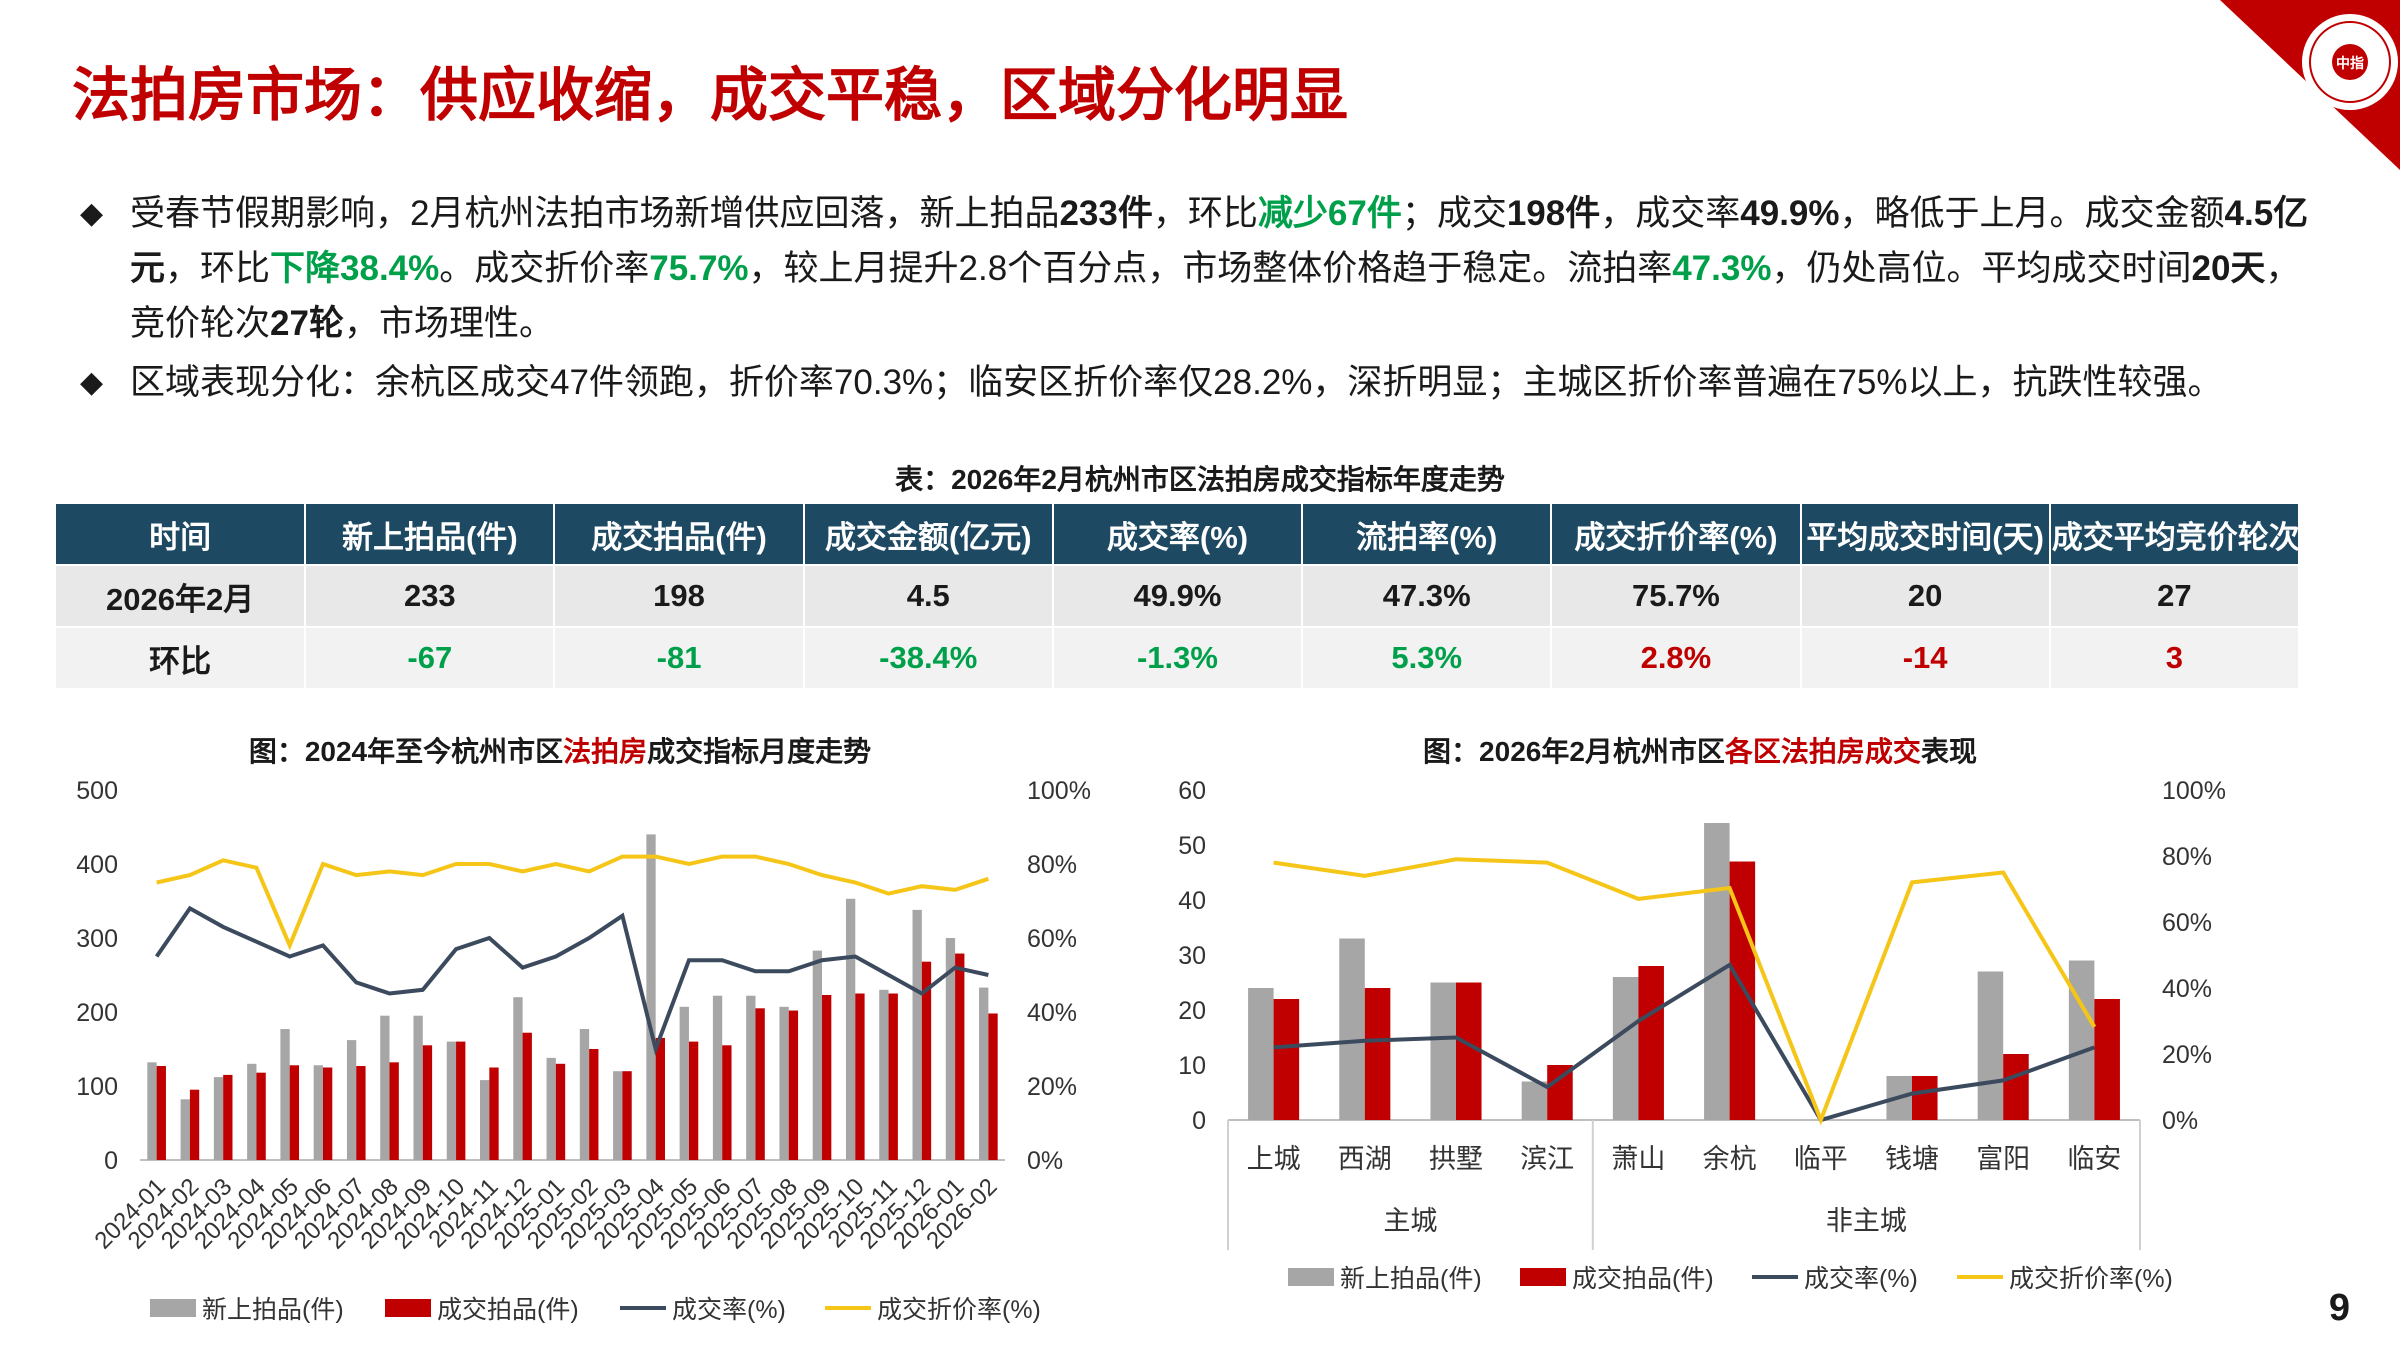 Image resolution: width=2400 pixels, height=1350 pixels. I want to click on table-header-cell: 成交率(%), so click(1178, 534).